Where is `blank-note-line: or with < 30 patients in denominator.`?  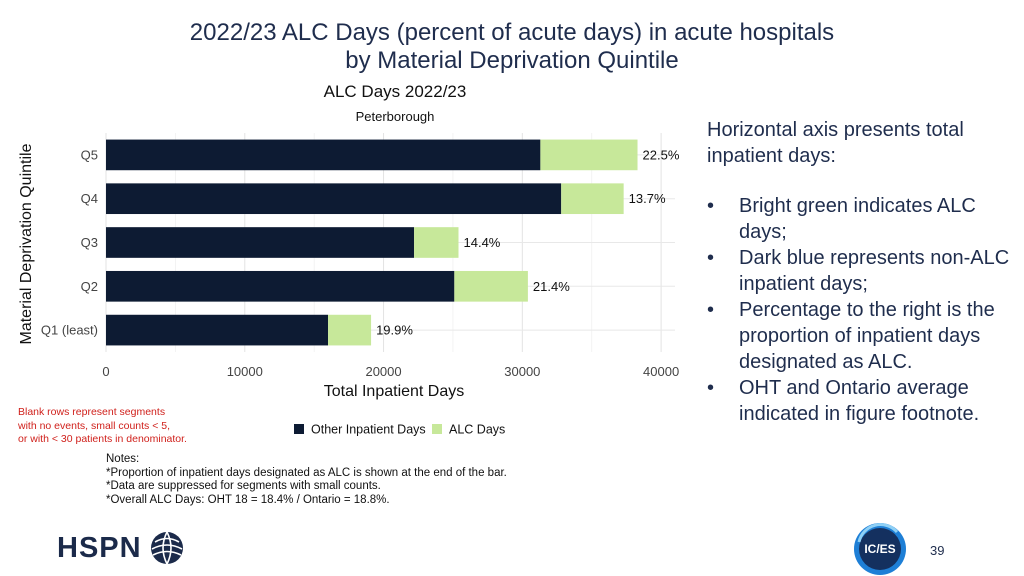
blank-note-line: or with < 30 patients in denominator. is located at coordinates (102, 439).